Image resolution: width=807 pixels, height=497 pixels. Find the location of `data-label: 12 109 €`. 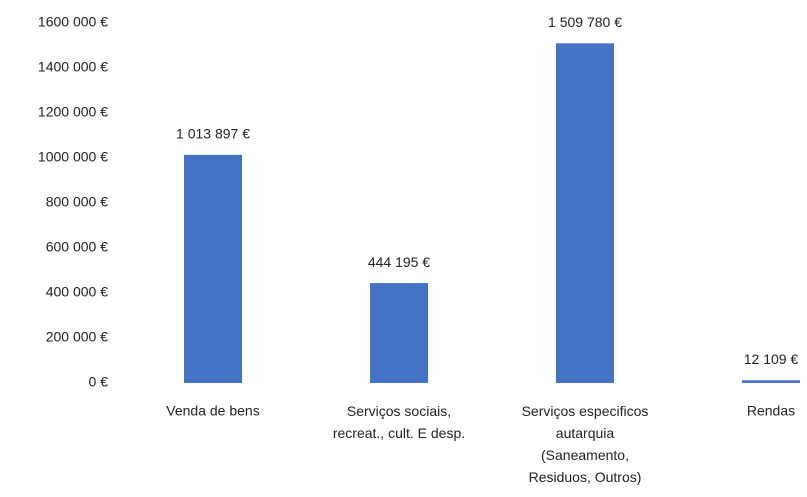

data-label: 12 109 € is located at coordinates (771, 359).